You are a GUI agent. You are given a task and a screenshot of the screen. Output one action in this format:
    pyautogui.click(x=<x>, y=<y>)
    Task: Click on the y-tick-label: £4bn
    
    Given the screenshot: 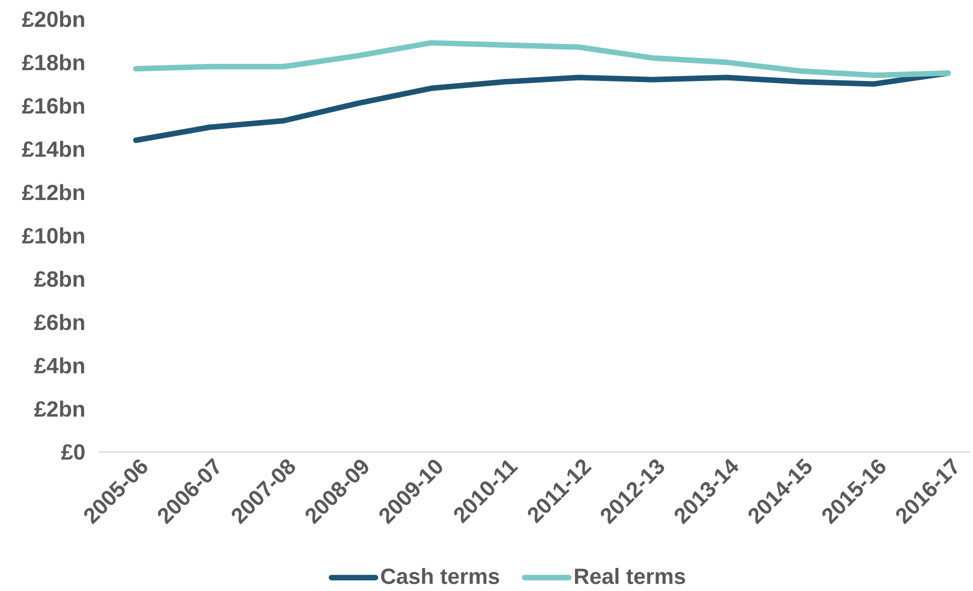 What is the action you would take?
    pyautogui.click(x=59, y=365)
    